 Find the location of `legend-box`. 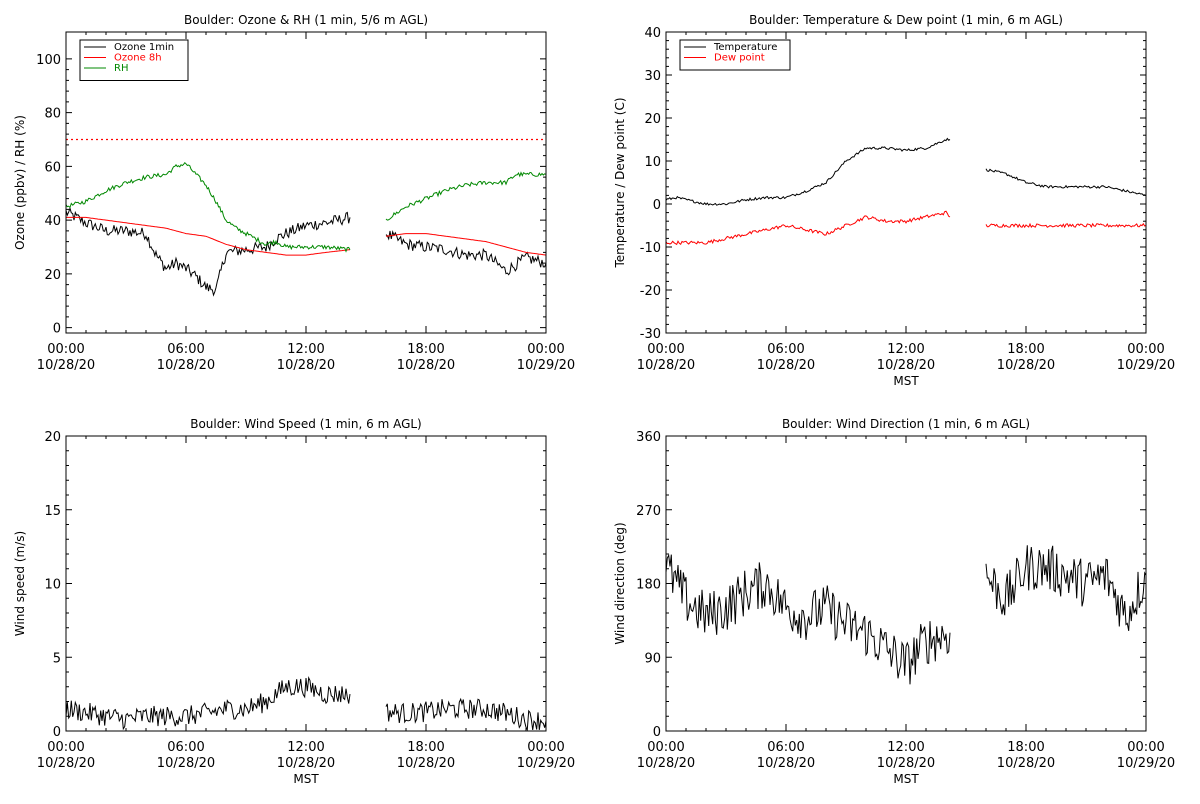

legend-box is located at coordinates (735, 55).